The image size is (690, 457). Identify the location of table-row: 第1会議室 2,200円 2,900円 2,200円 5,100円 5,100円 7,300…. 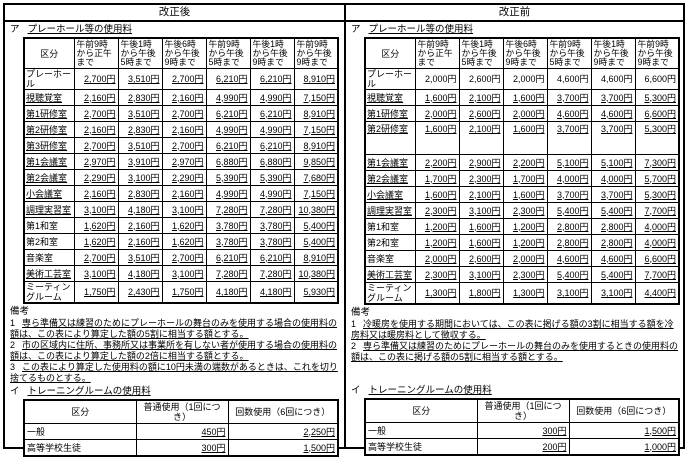
(522, 162).